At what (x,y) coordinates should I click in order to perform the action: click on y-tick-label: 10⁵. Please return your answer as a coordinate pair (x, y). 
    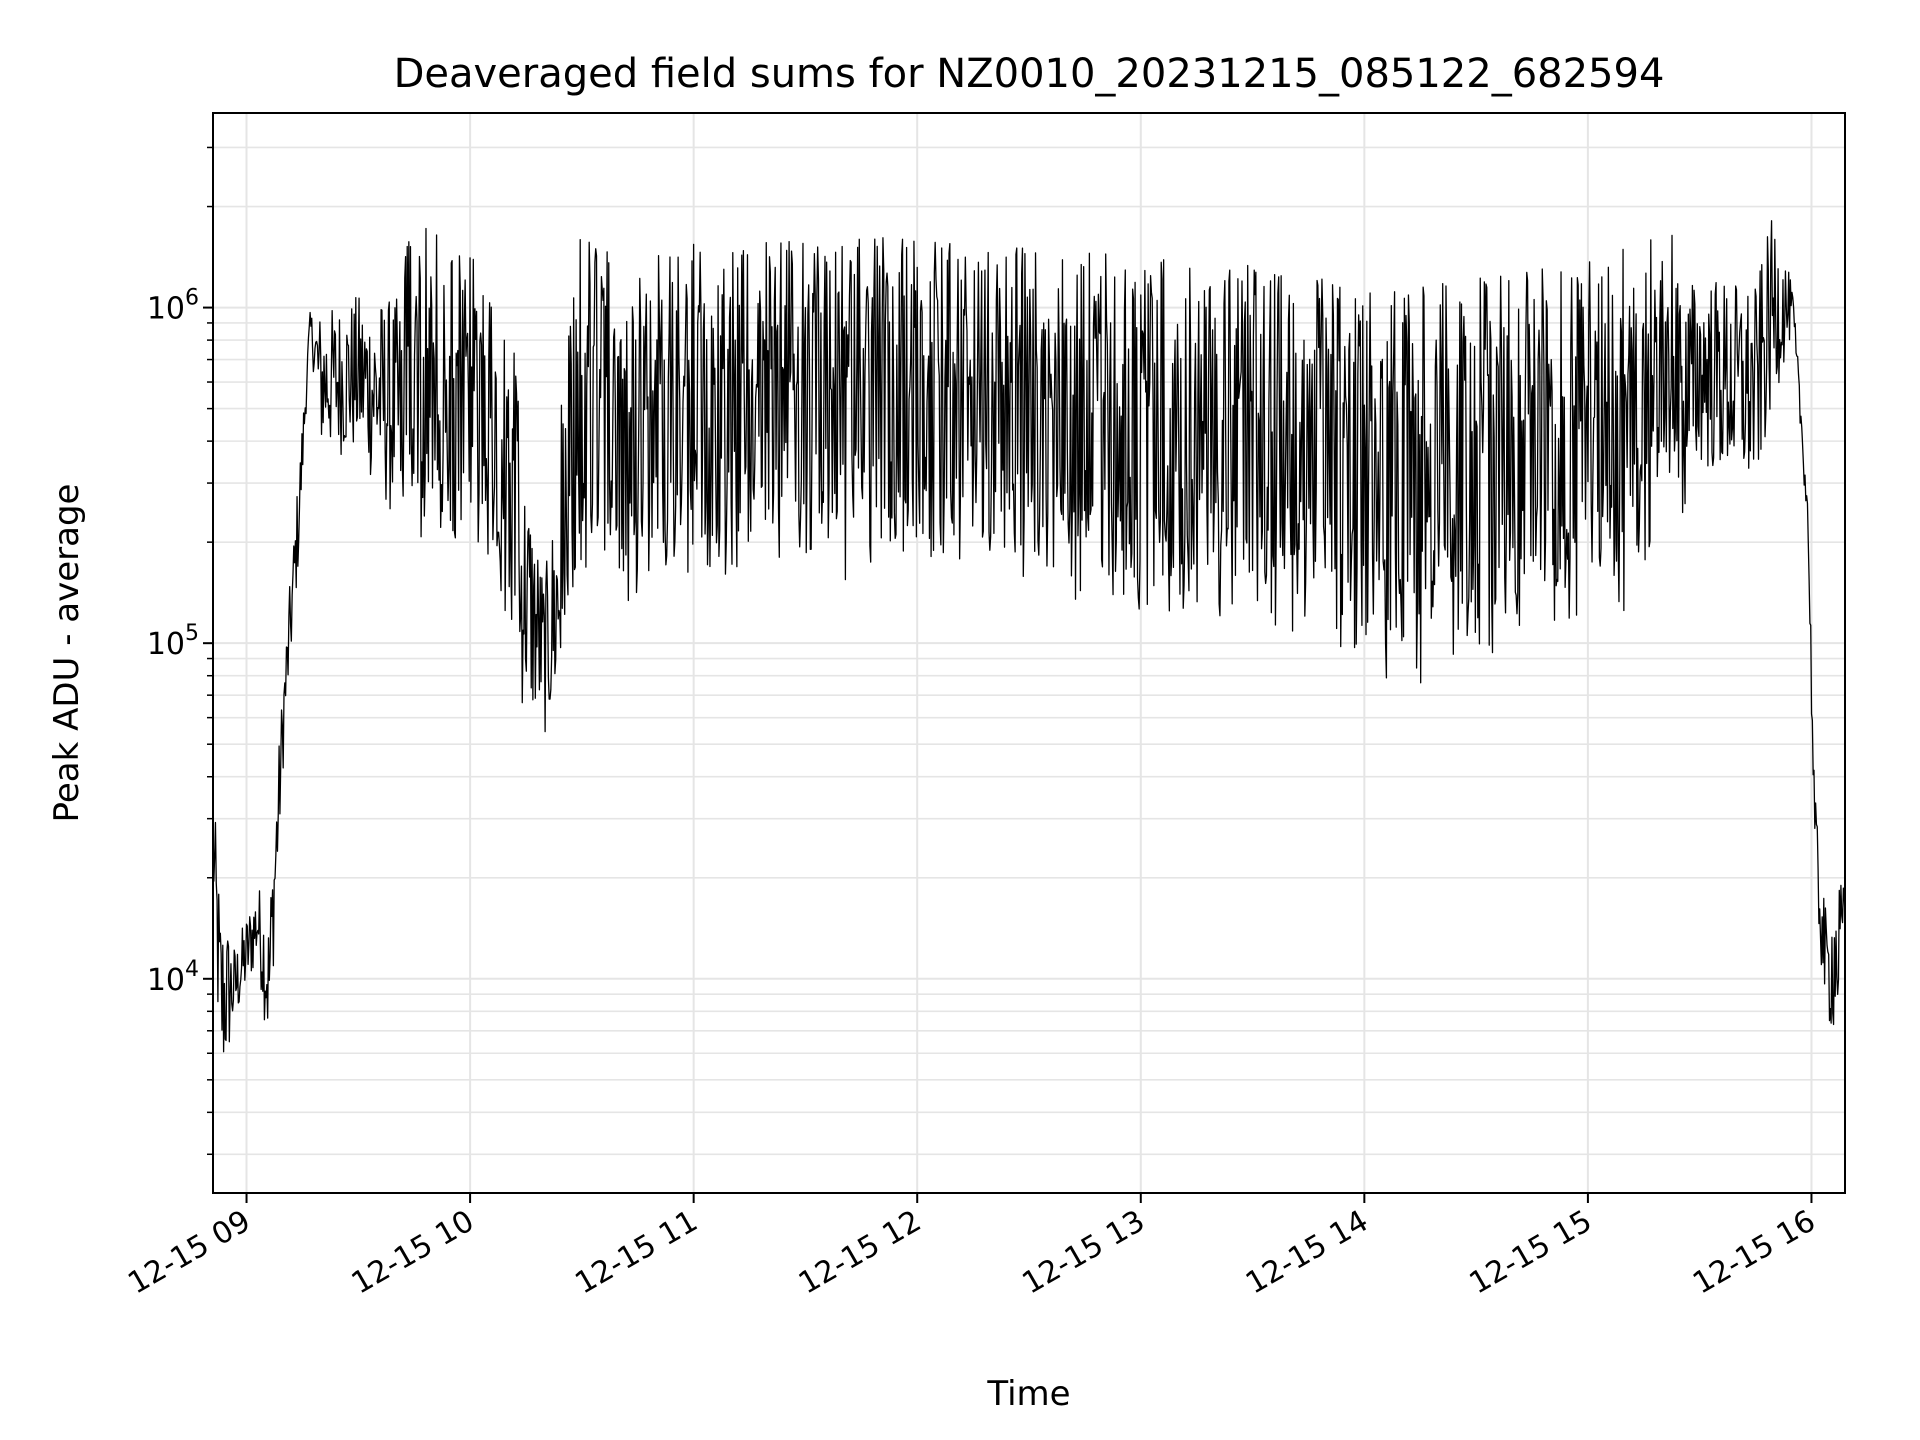
    Looking at the image, I should click on (173, 641).